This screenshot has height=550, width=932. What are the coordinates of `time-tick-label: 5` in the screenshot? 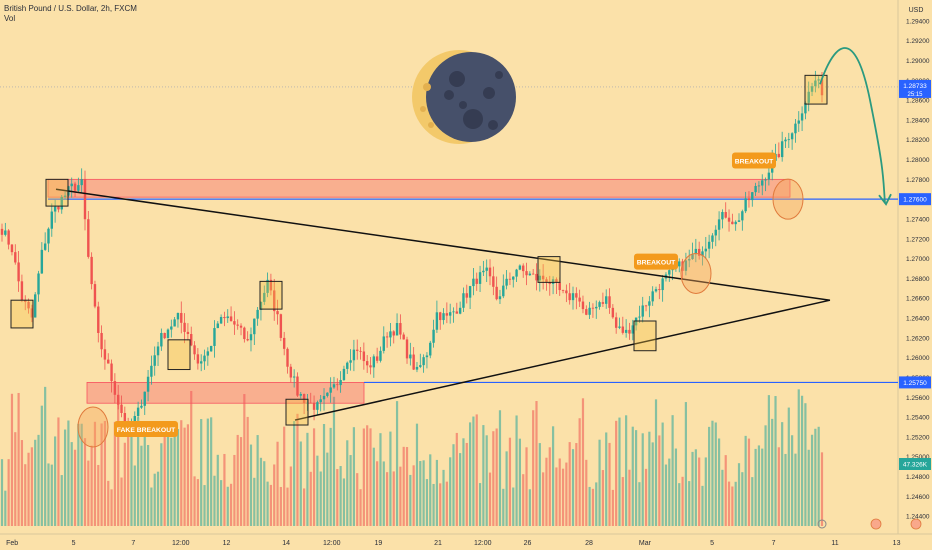 It's located at (712, 543).